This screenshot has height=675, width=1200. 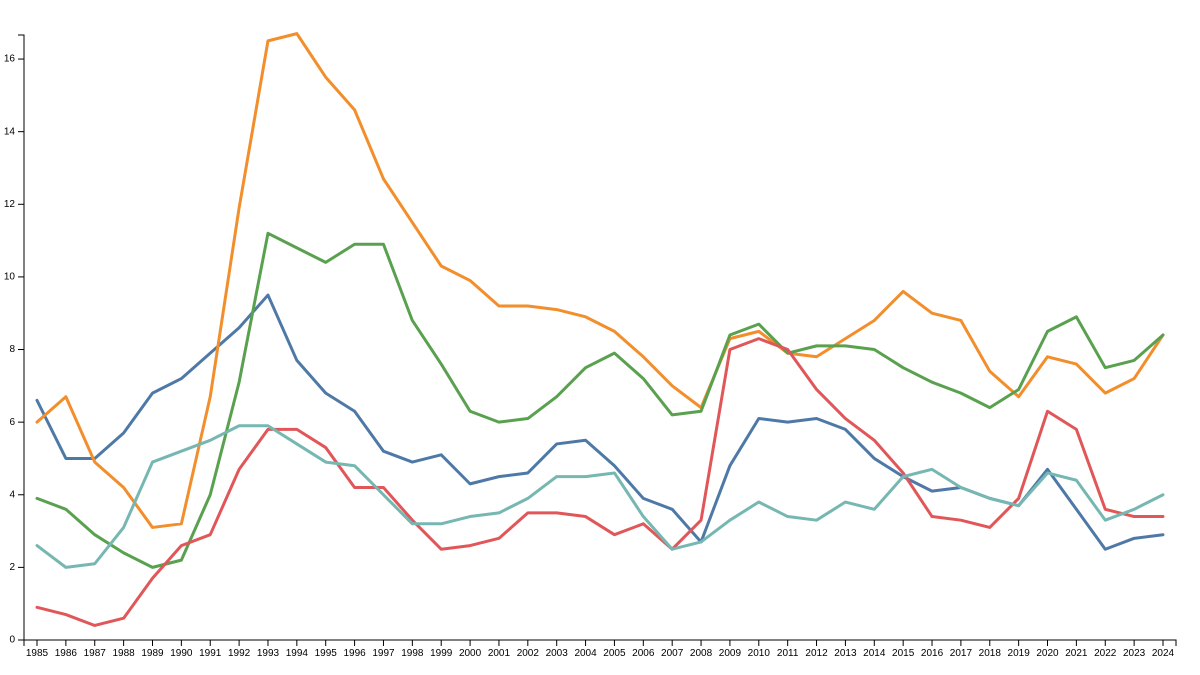 I want to click on y-axis: 0 2 4 6 8 10 12 14 16, so click(x=14, y=340).